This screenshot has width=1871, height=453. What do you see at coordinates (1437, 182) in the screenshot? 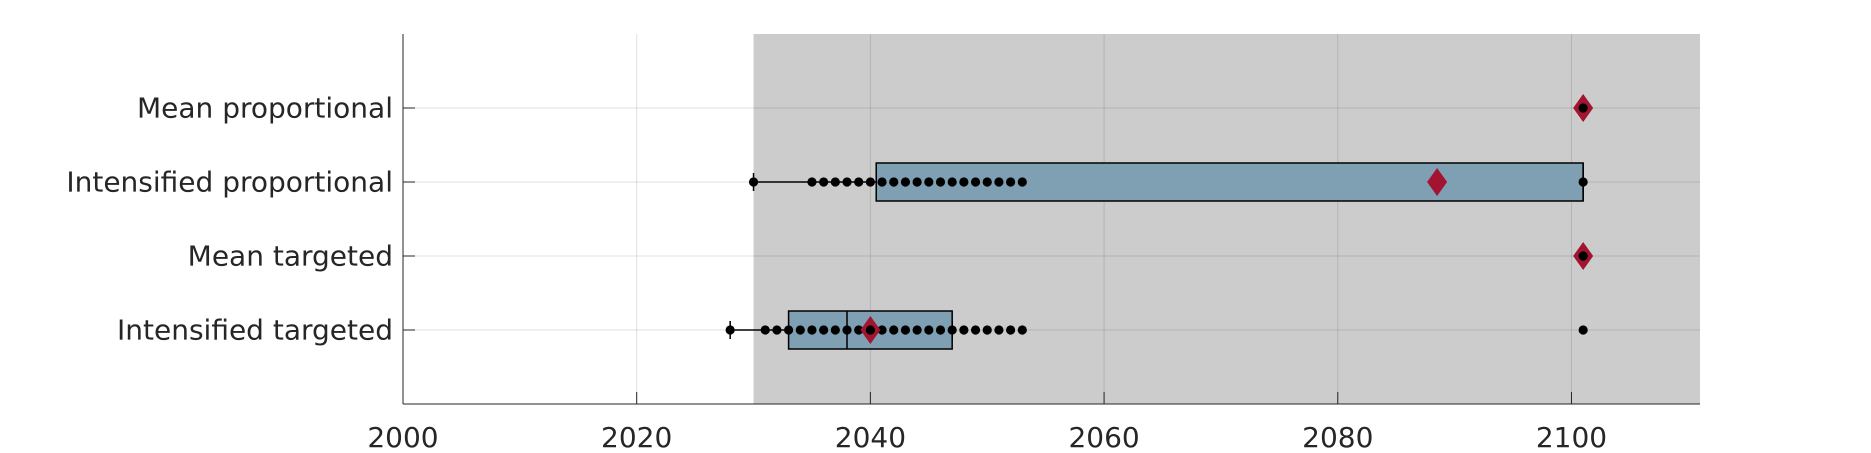
I see `mean-marker` at bounding box center [1437, 182].